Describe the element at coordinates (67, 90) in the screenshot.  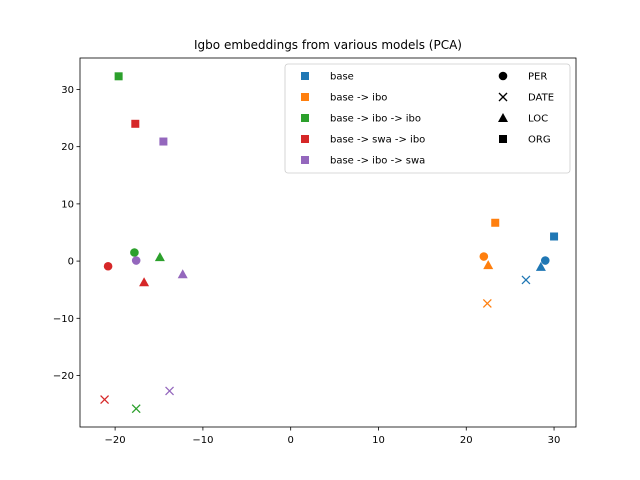
I see `y-tick-label: 30` at that location.